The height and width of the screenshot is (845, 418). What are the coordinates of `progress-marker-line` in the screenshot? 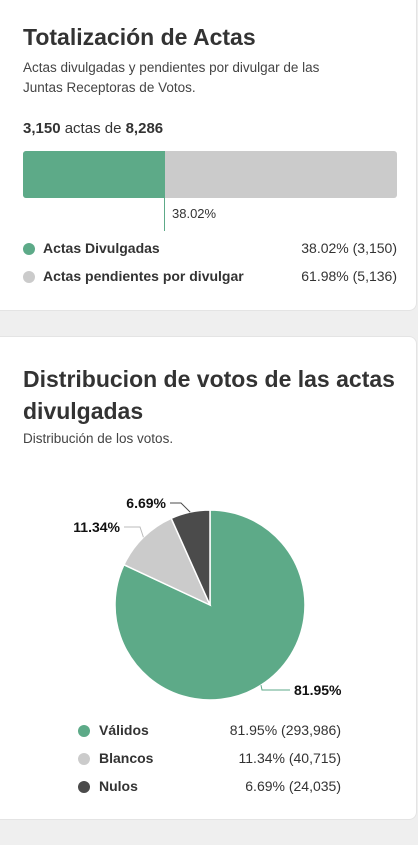 It's located at (164, 214).